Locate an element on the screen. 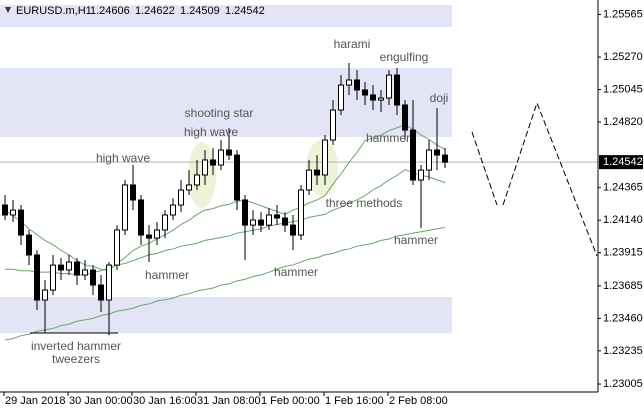 The height and width of the screenshot is (408, 644). y-tick-label: 1.24365 is located at coordinates (623, 188).